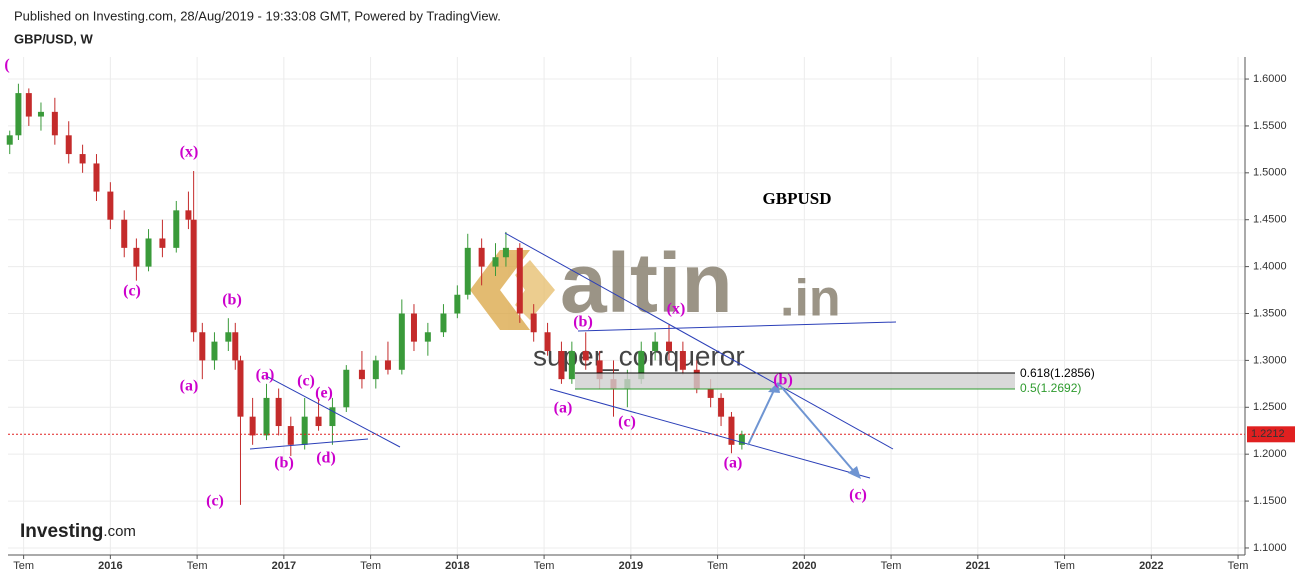  What do you see at coordinates (1270, 313) in the screenshot?
I see `y-tick-label: 1.3500` at bounding box center [1270, 313].